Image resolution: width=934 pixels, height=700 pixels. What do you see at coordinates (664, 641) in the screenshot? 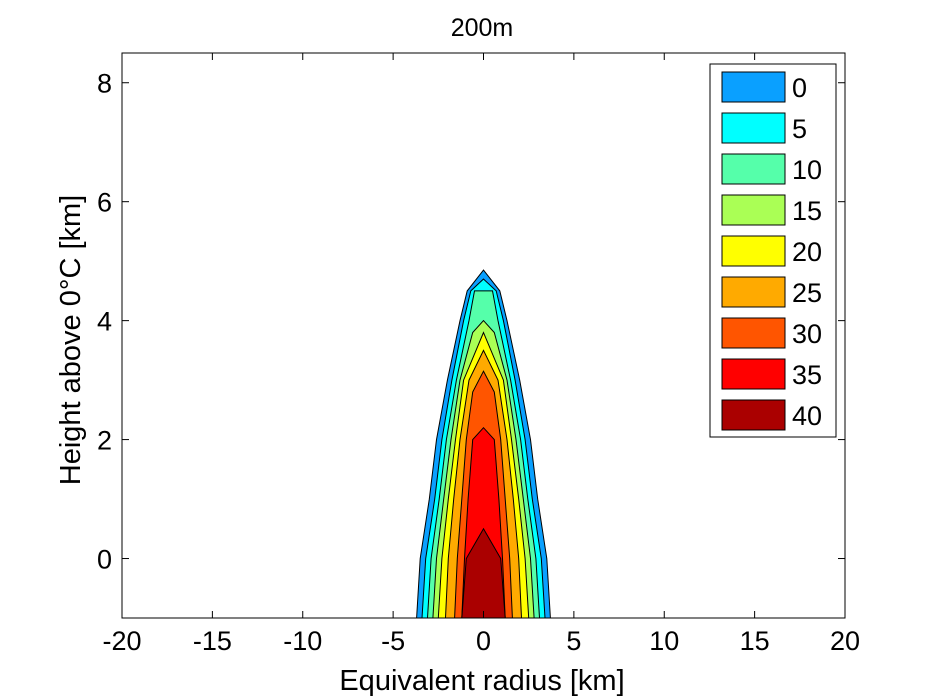
I see `x-tick-label: 10` at bounding box center [664, 641].